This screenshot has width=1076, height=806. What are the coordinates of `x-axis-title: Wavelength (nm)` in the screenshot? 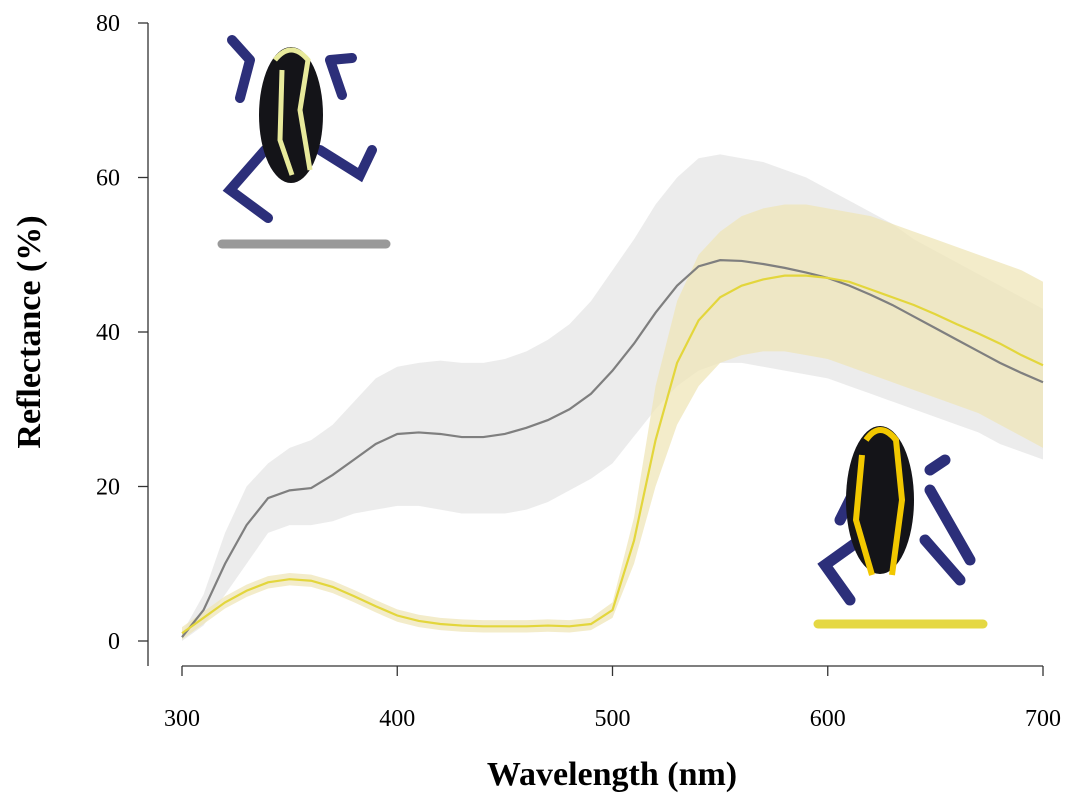 It's located at (612, 774).